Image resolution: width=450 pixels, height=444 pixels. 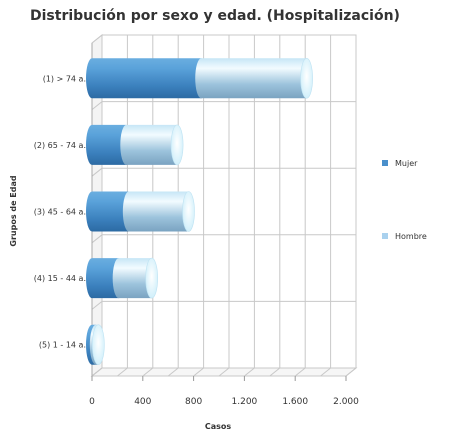 I want to click on legend-swatch-mujer, so click(x=385, y=163).